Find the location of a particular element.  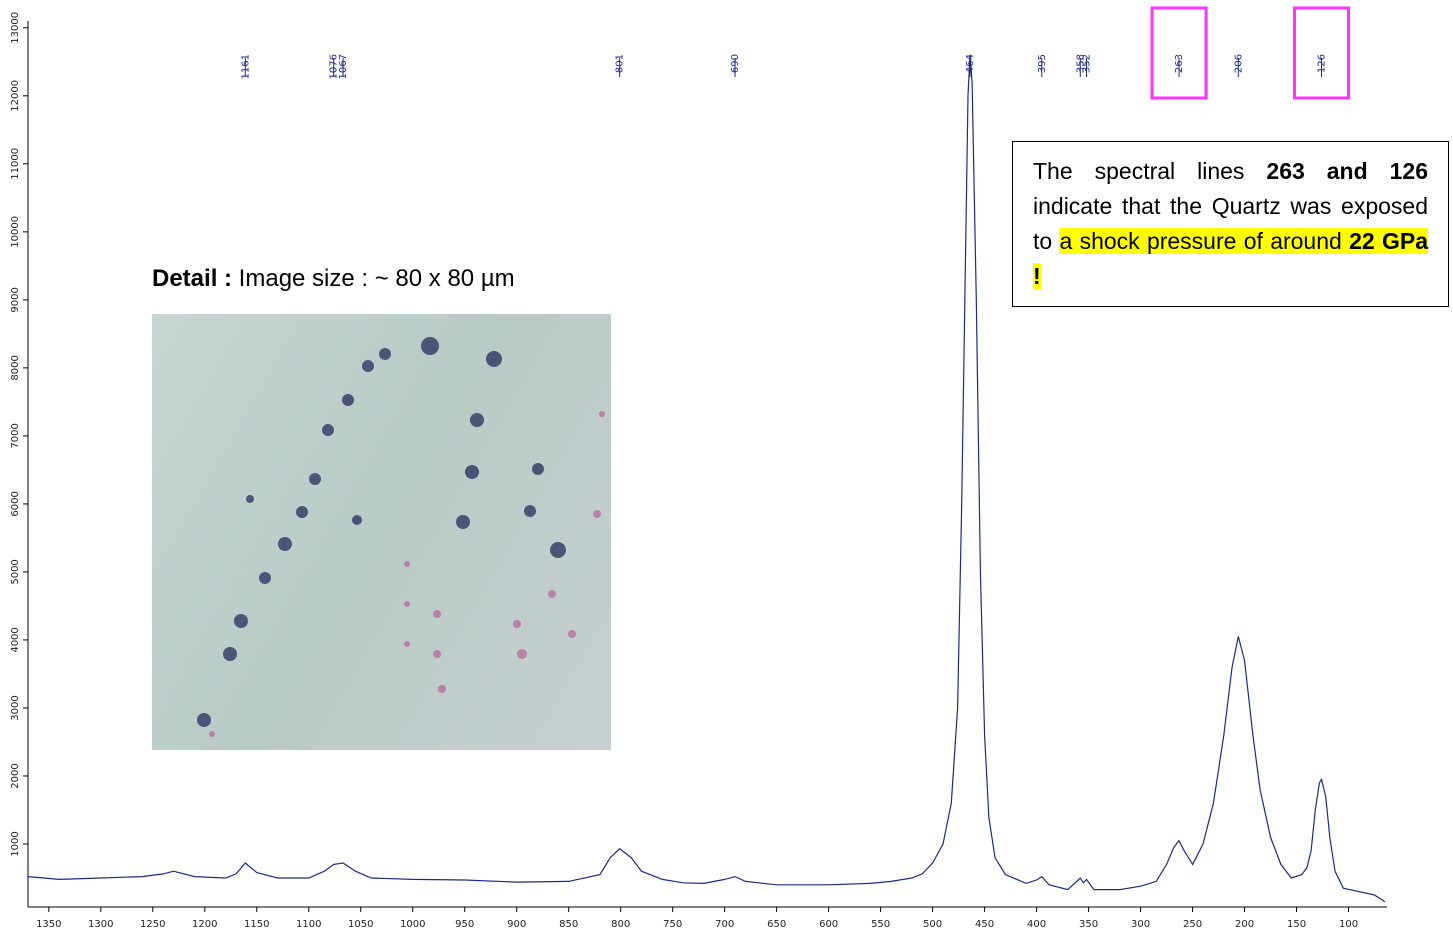

y-tick-label: 1000 is located at coordinates (15, 843).